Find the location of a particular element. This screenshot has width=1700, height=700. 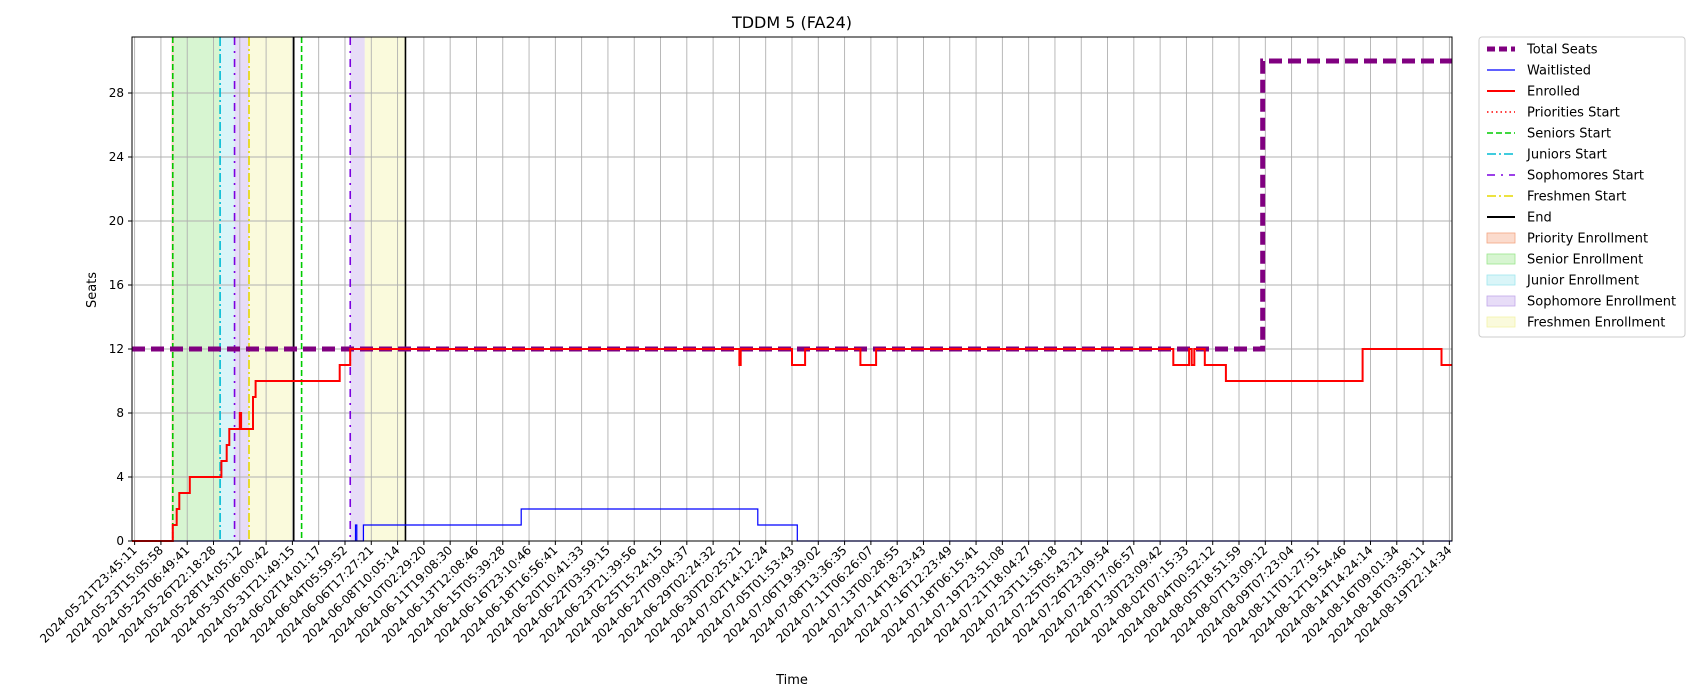

legend-label: Senior Enrollment is located at coordinates (1585, 260).